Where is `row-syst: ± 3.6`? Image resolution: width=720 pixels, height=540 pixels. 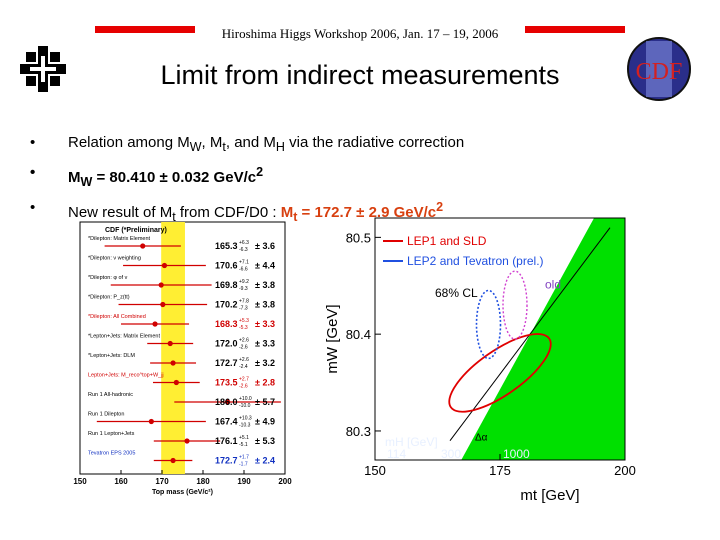
row-syst: ± 3.6 is located at coordinates (265, 246).